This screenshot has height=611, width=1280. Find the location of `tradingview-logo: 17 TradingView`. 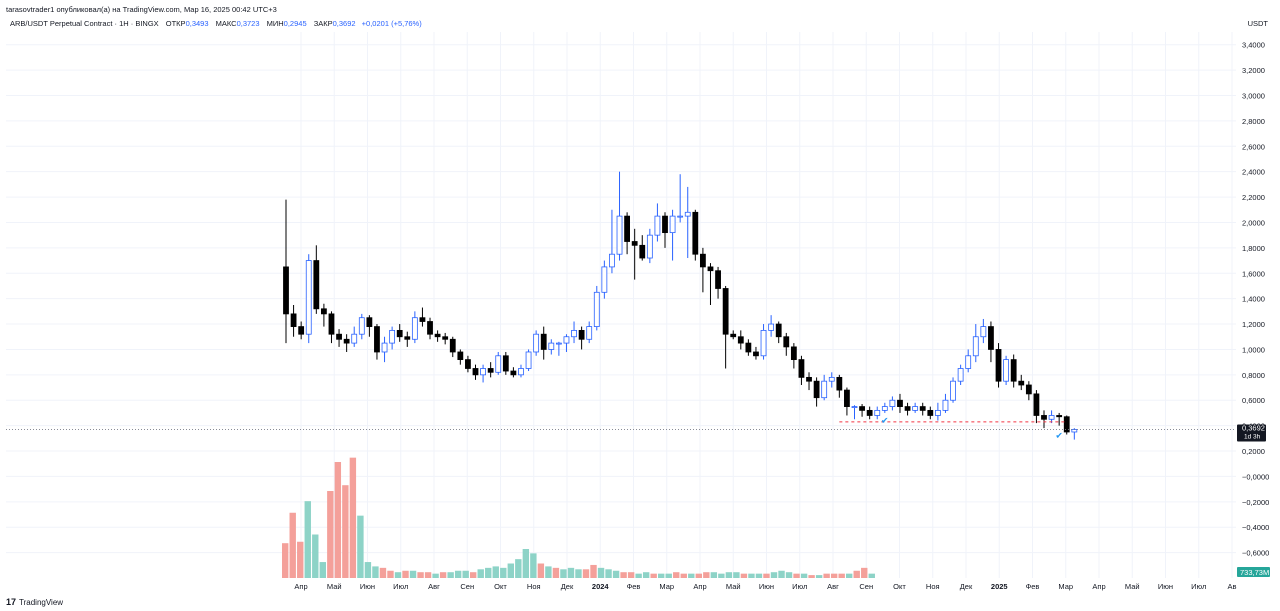

tradingview-logo: 17 TradingView is located at coordinates (34, 602).